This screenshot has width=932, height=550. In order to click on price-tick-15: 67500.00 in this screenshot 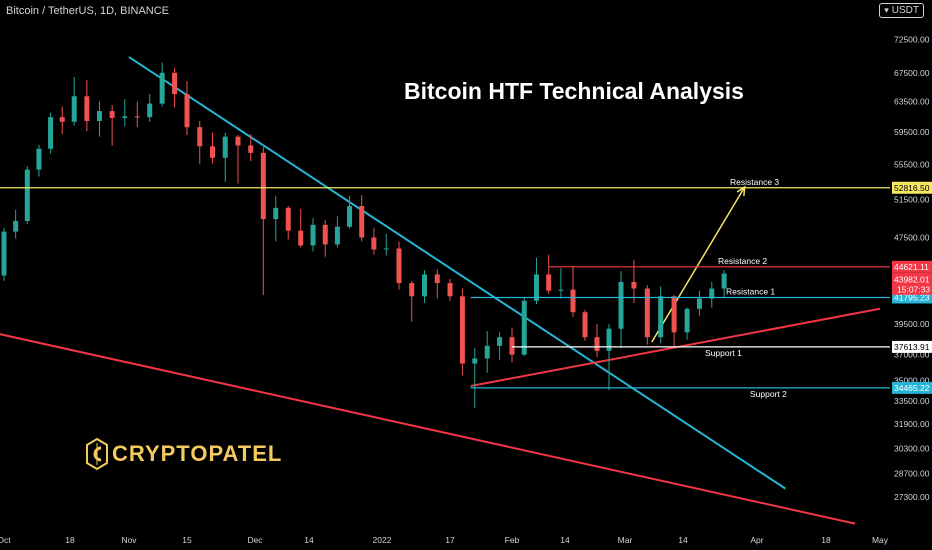, I will do `click(912, 73)`.